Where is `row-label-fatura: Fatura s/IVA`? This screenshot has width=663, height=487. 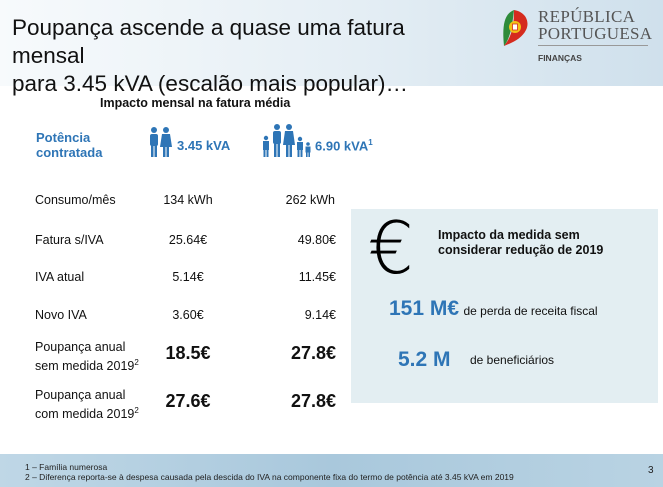
row-label-fatura: Fatura s/IVA is located at coordinates (69, 240).